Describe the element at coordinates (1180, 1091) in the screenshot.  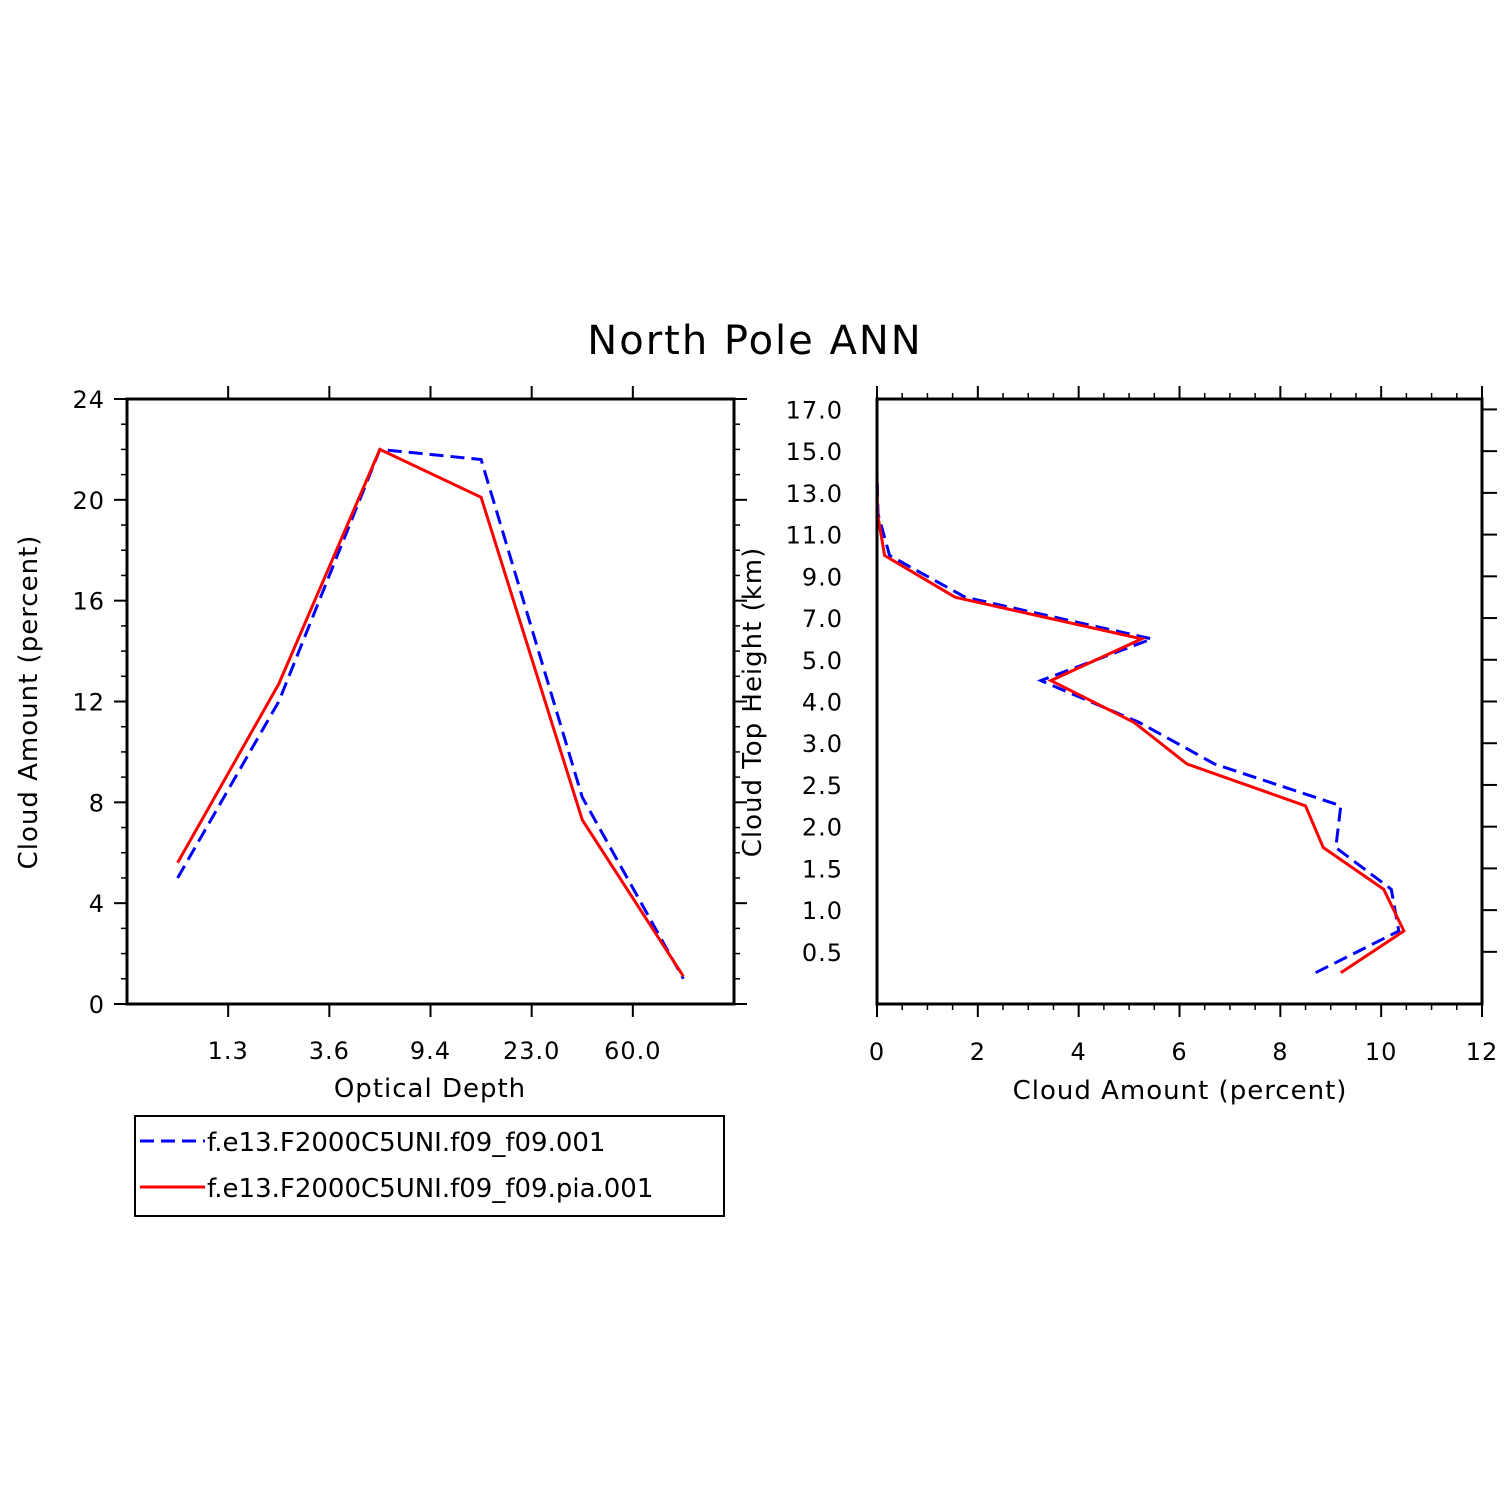
I see `right-x-axis-label: Cloud Amount (percent)` at that location.